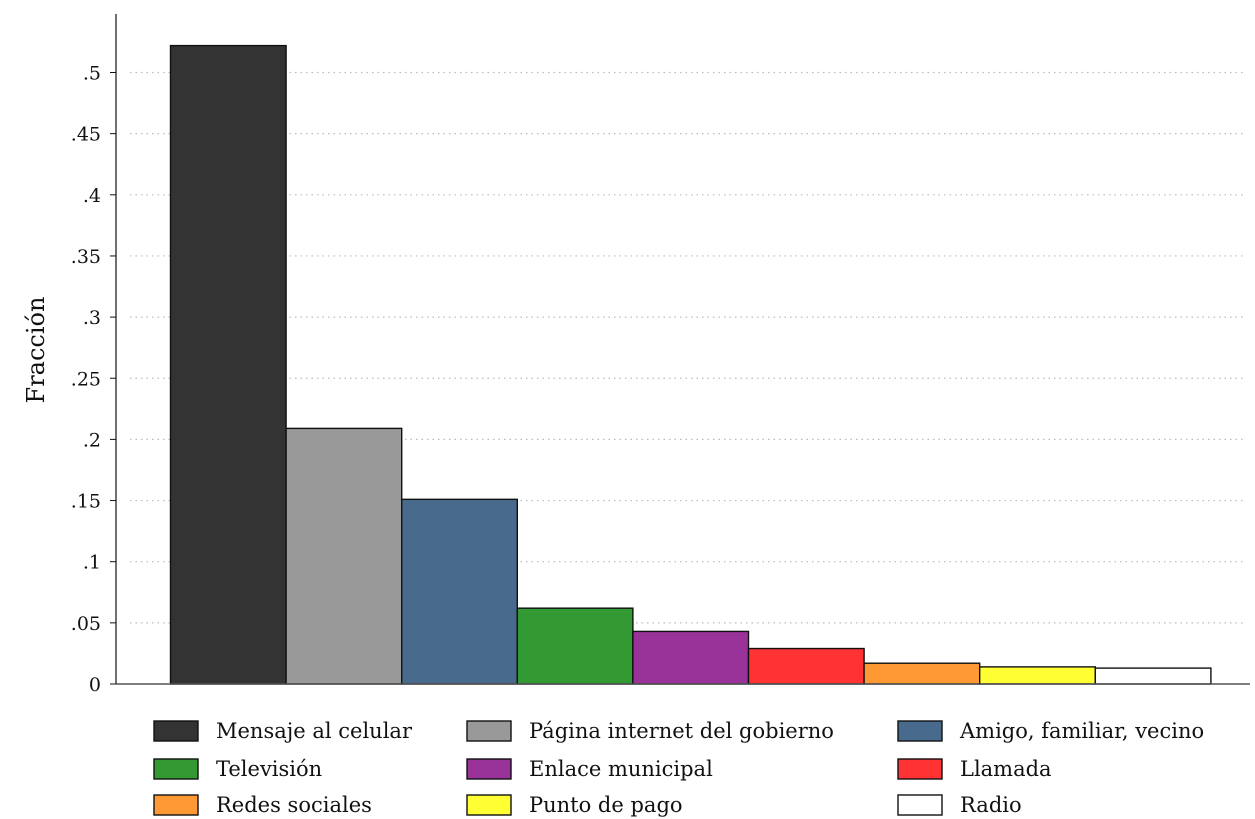 The width and height of the screenshot is (1255, 819). I want to click on legend-item: Enlace municipal, so click(589, 769).